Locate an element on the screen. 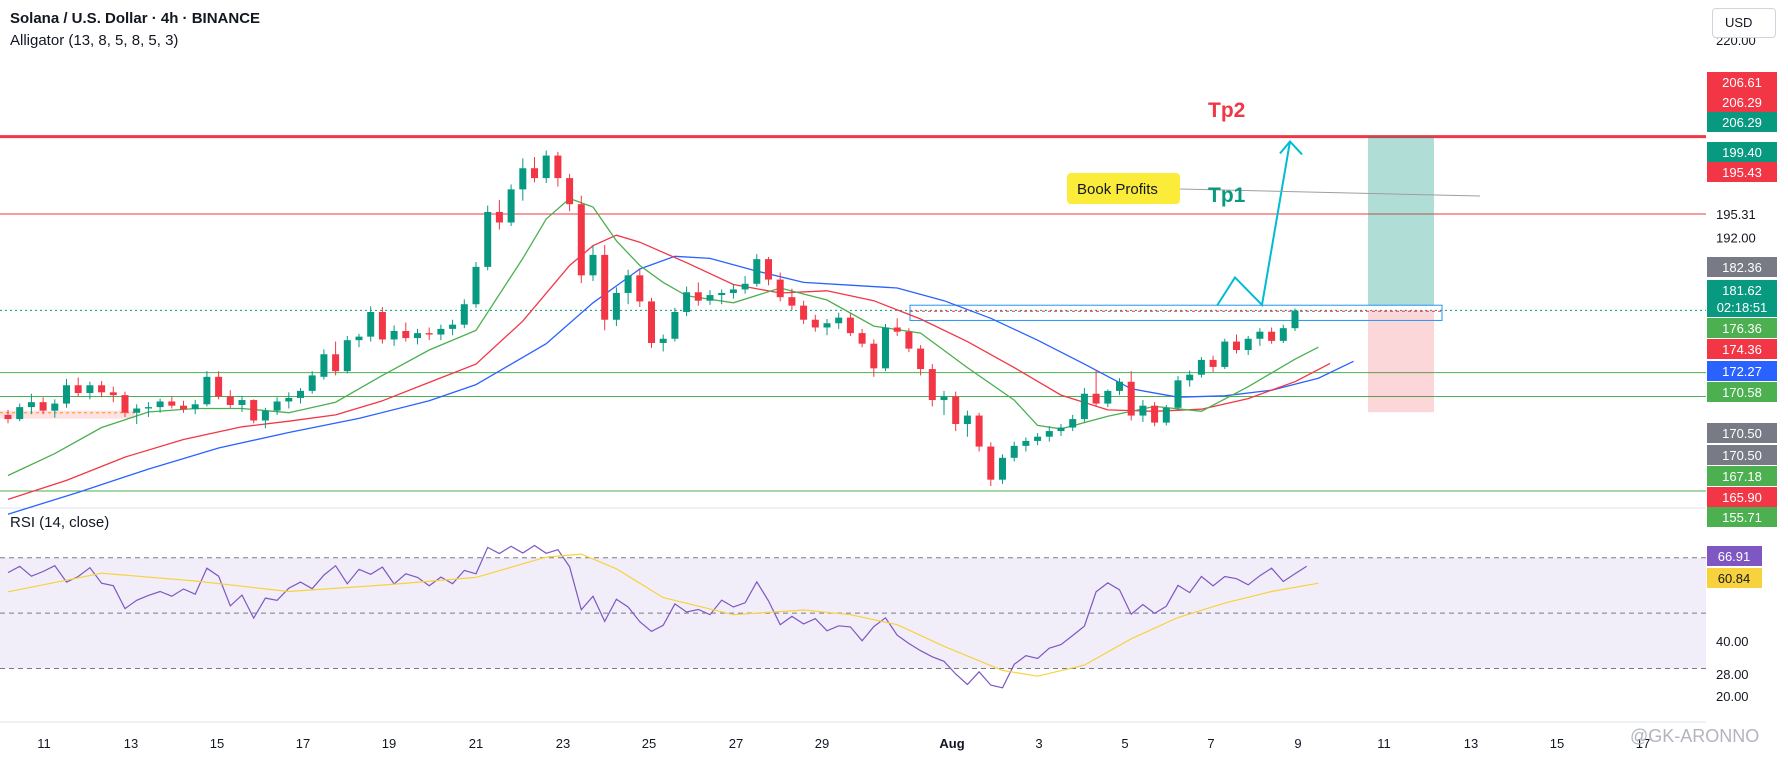 This screenshot has width=1788, height=764. price-badge: 167.18 is located at coordinates (1742, 476).